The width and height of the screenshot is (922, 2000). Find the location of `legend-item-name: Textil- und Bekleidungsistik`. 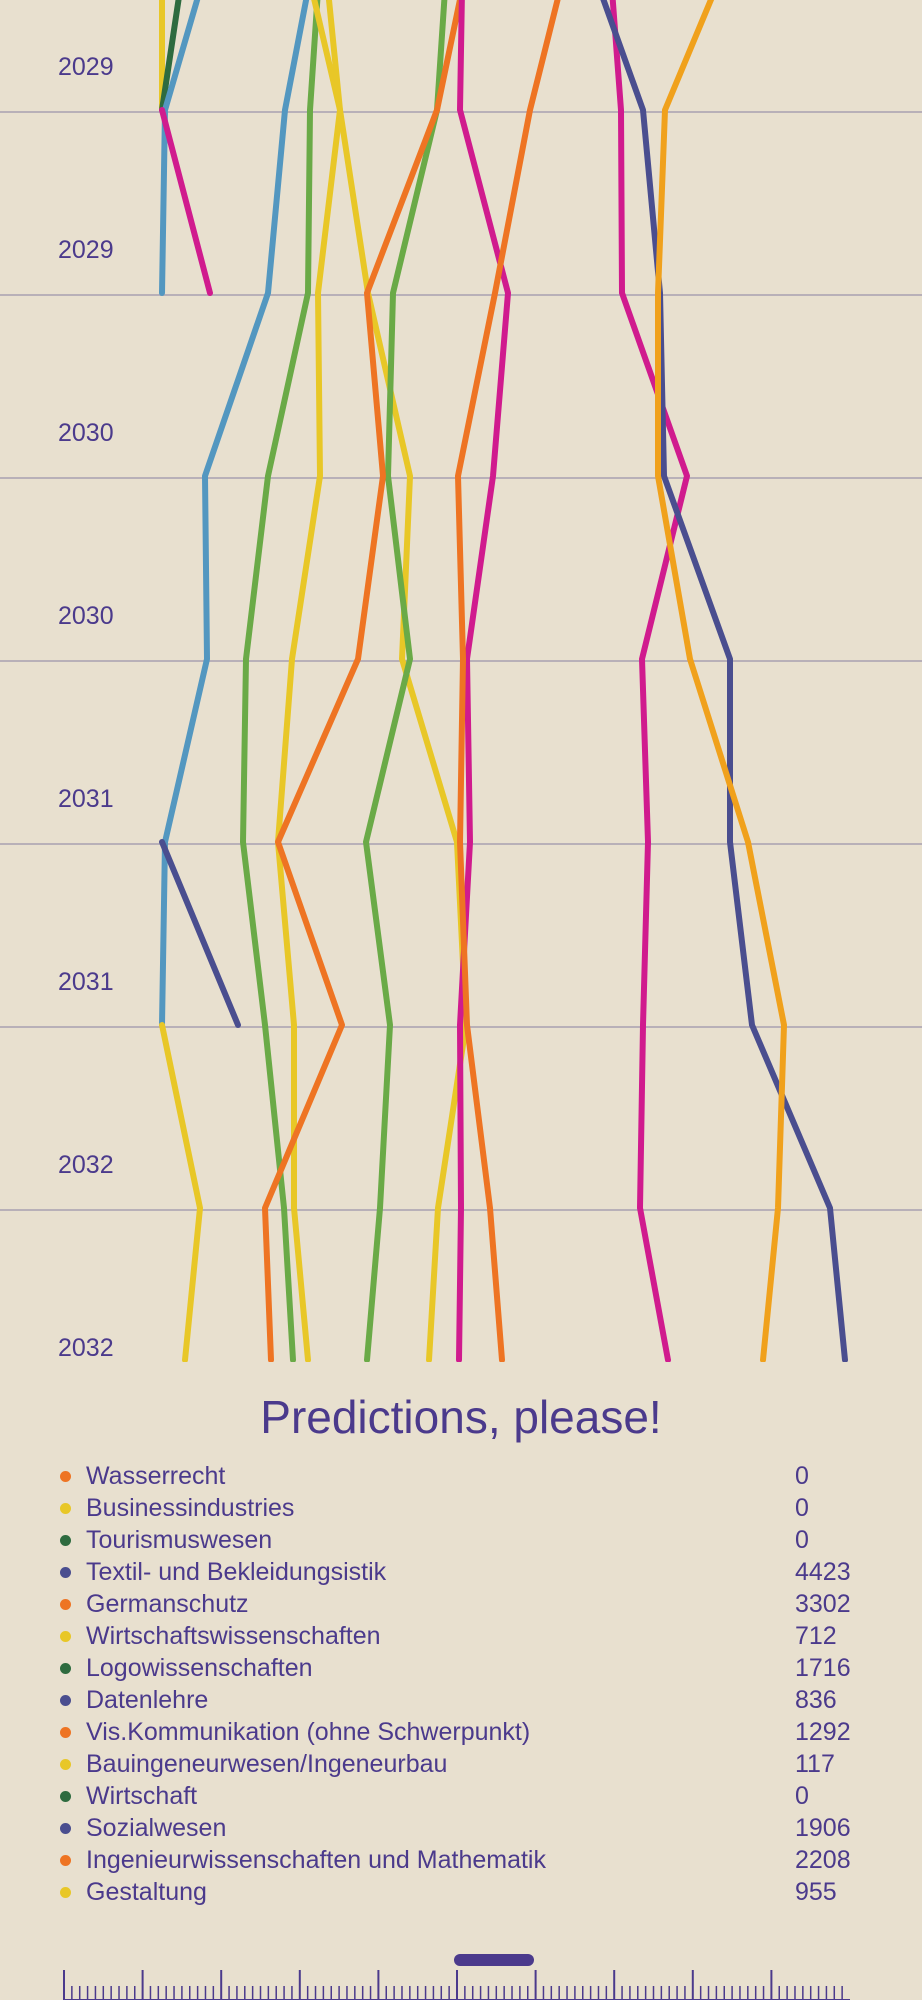

legend-item-name: Textil- und Bekleidungsistik is located at coordinates (236, 1571).